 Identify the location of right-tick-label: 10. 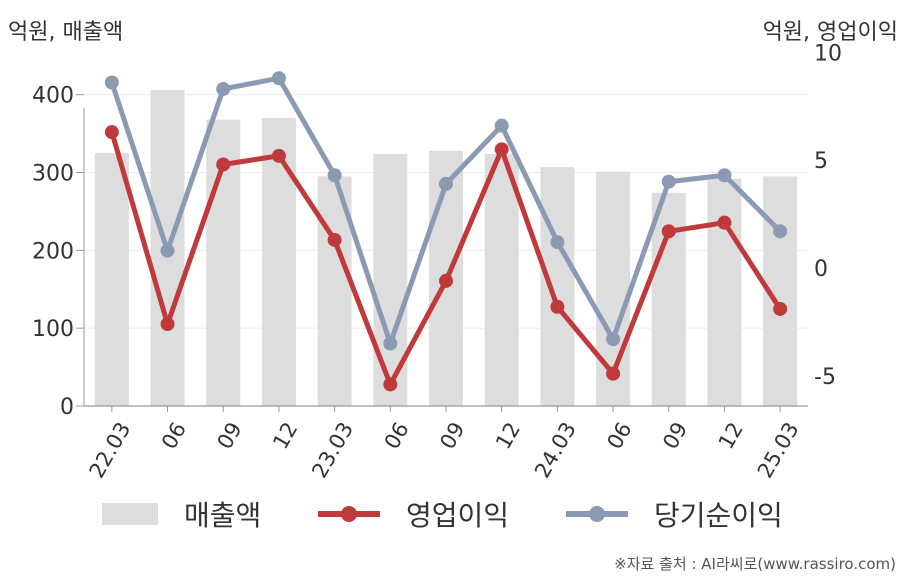
(828, 53).